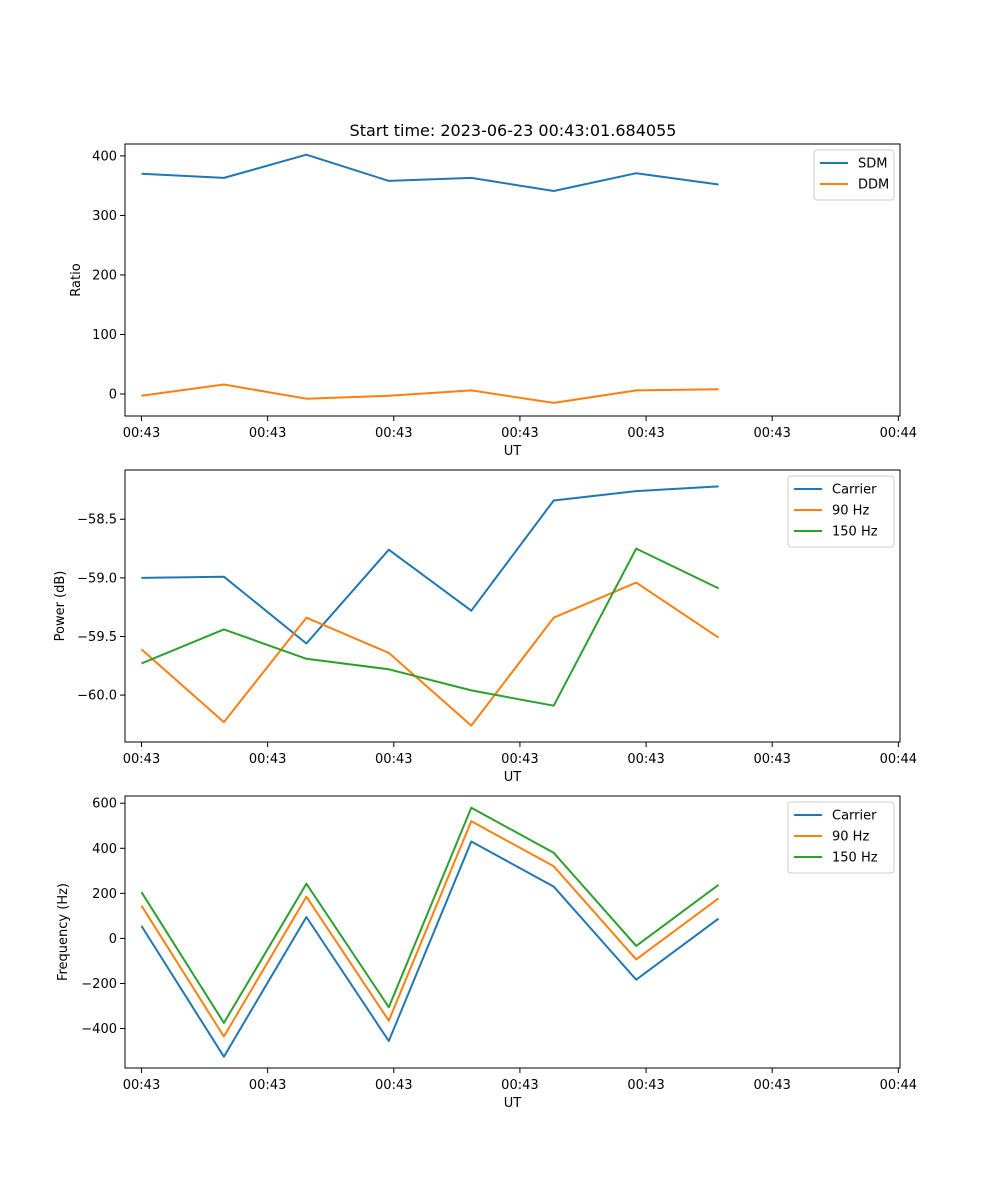 Image resolution: width=1000 pixels, height=1200 pixels. What do you see at coordinates (97, 637) in the screenshot?
I see `y-tick-label: −59.5` at bounding box center [97, 637].